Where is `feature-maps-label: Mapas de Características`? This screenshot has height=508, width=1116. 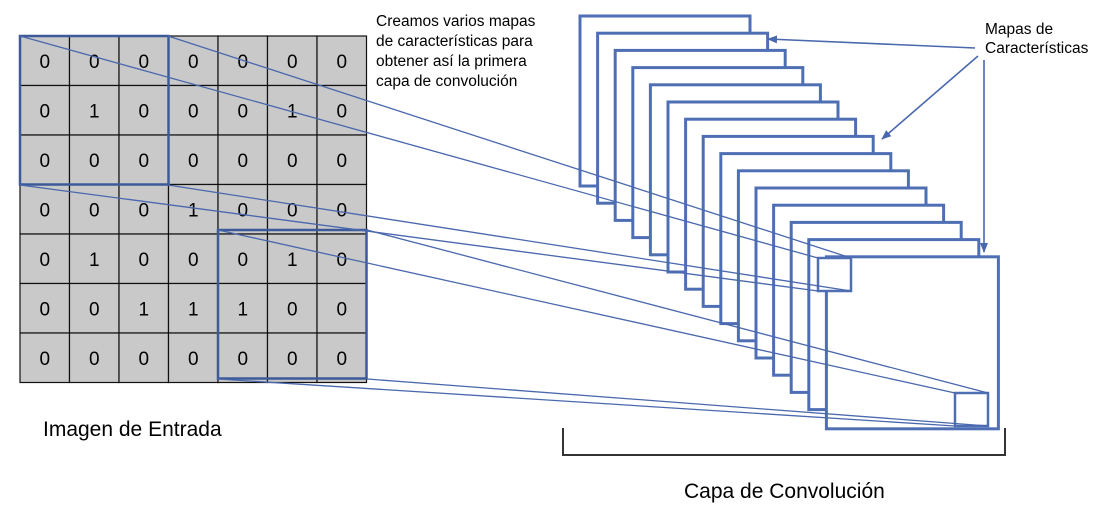
feature-maps-label: Mapas de Características is located at coordinates (1036, 39).